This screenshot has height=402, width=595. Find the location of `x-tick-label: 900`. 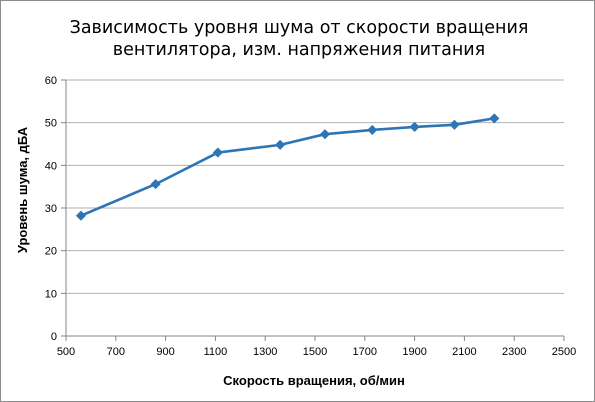

x-tick-label: 900 is located at coordinates (165, 352).